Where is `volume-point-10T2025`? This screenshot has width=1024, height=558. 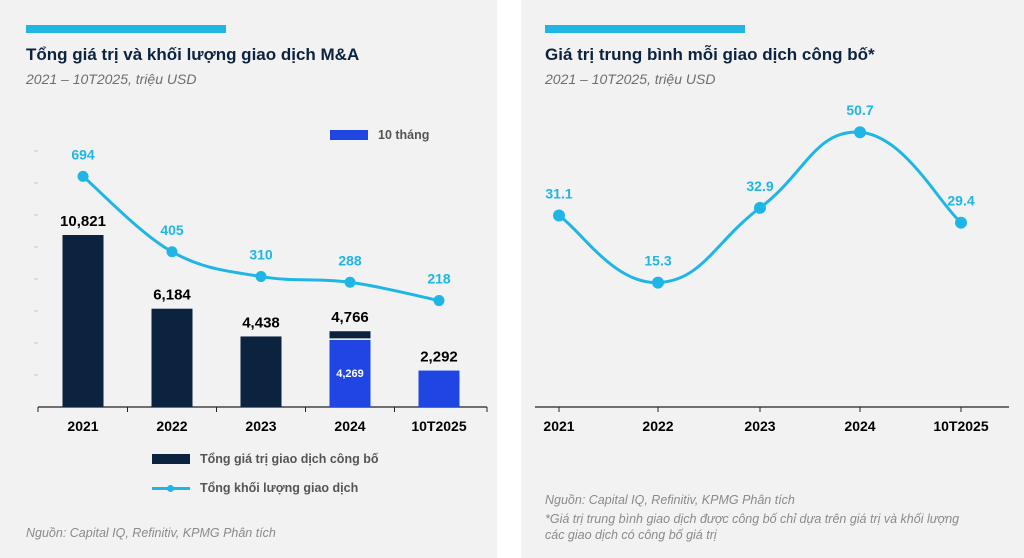
volume-point-10T2025 is located at coordinates (439, 301).